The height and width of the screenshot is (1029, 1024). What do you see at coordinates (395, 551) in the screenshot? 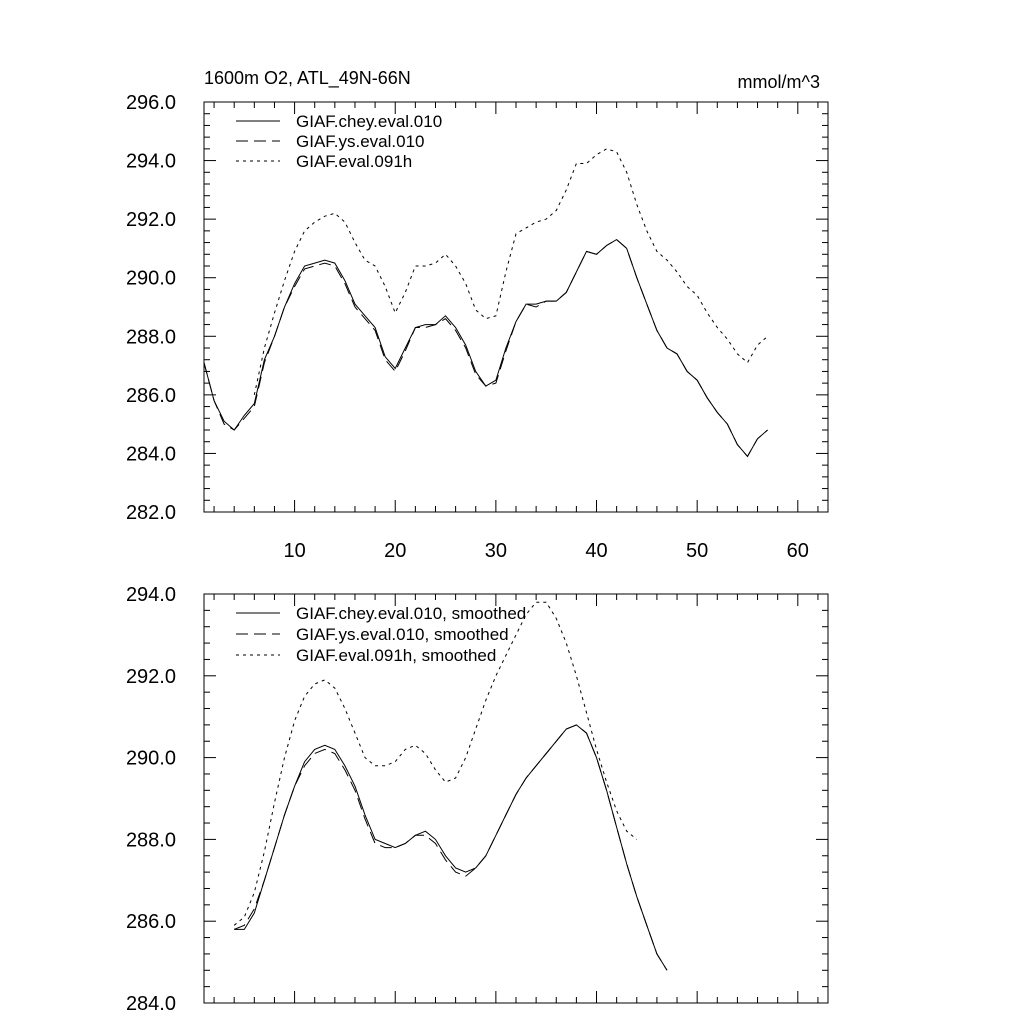
I see `x-tick-label: 20` at bounding box center [395, 551].